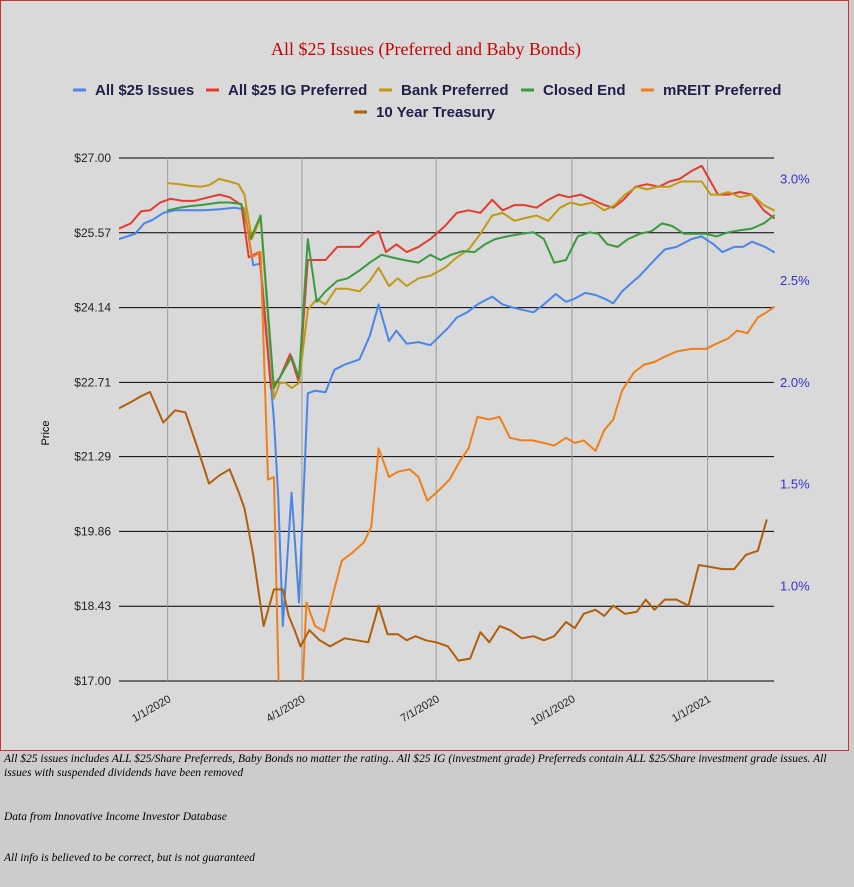  I want to click on y-tick-label: $27.00, so click(92, 158).